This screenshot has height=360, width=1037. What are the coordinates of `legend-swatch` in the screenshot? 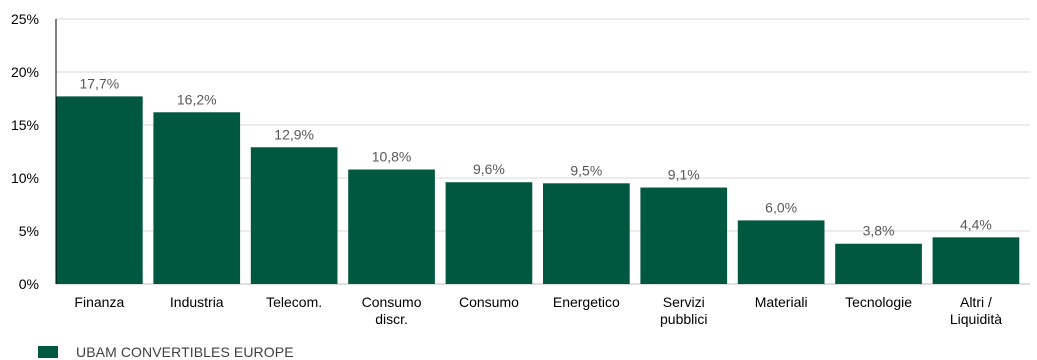 It's located at (48, 352).